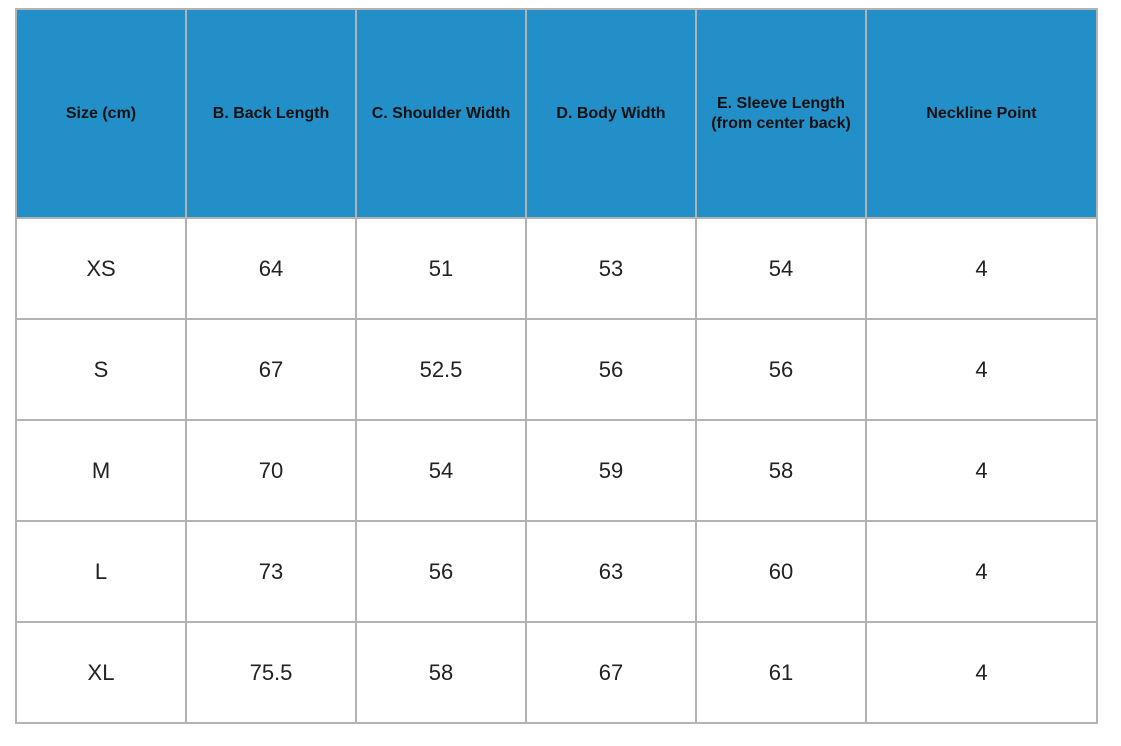  What do you see at coordinates (441, 571) in the screenshot?
I see `cell-shoulder-width: 56` at bounding box center [441, 571].